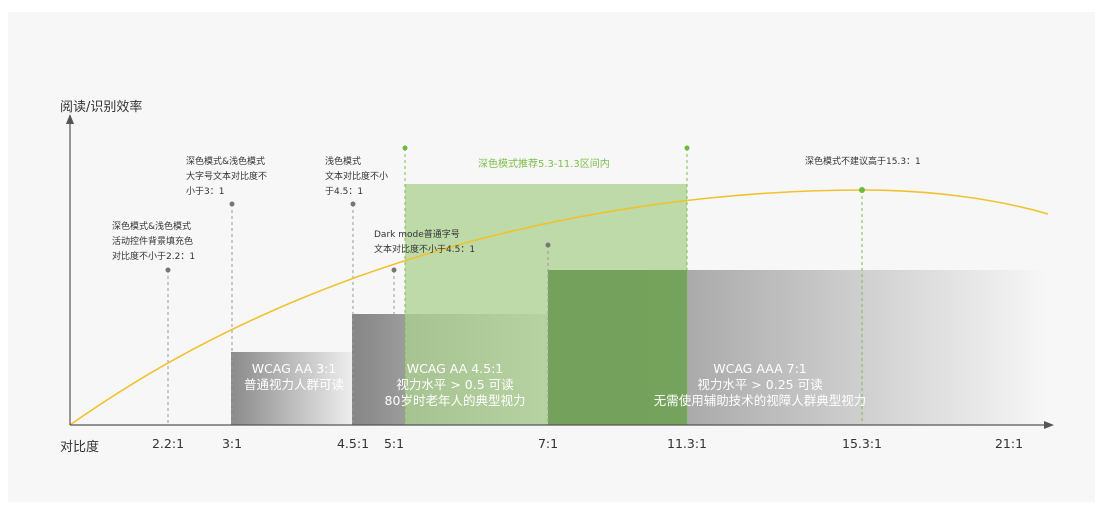 This screenshot has height=520, width=1105. Describe the element at coordinates (862, 190) in the screenshot. I see `marker-15.3` at that location.